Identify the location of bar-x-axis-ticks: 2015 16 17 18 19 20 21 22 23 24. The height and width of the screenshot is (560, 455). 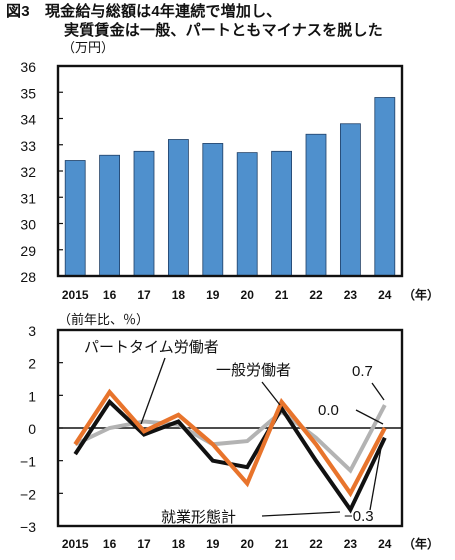
(227, 295).